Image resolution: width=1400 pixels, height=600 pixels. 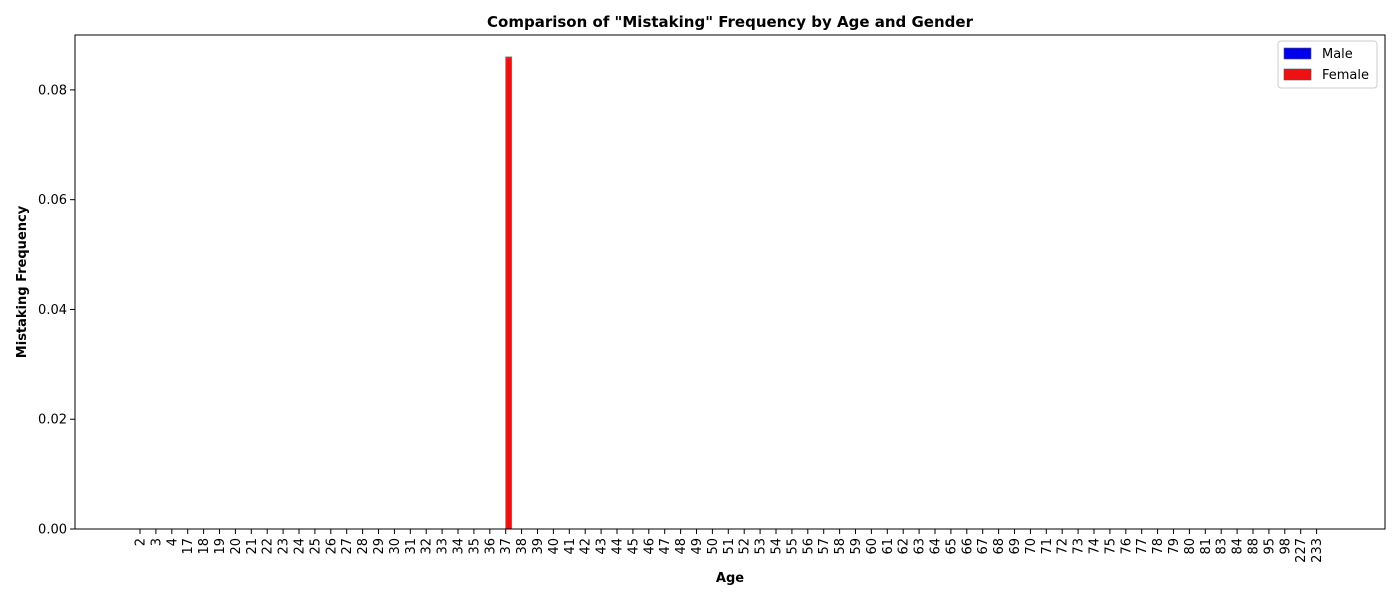 What do you see at coordinates (824, 546) in the screenshot?
I see `x-tick-label: 57` at bounding box center [824, 546].